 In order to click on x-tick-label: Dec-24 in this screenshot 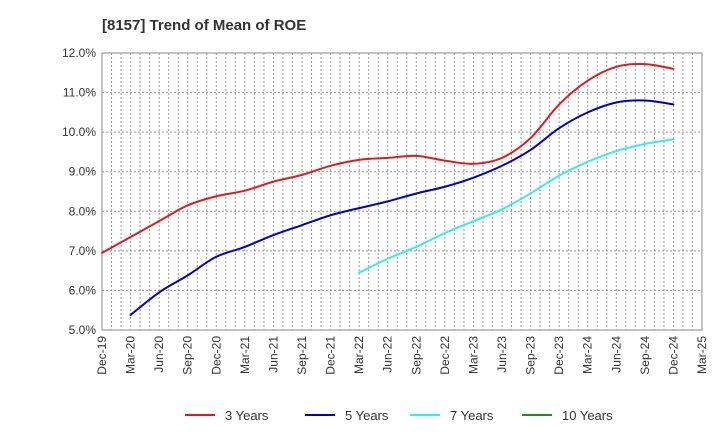, I will do `click(673, 355)`.